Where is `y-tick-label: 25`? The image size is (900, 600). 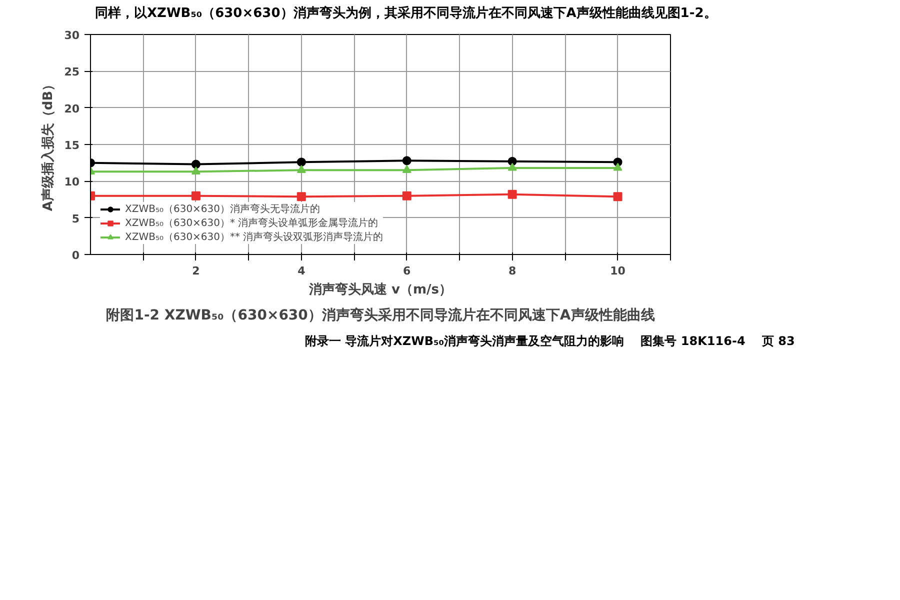
y-tick-label: 25 is located at coordinates (72, 71).